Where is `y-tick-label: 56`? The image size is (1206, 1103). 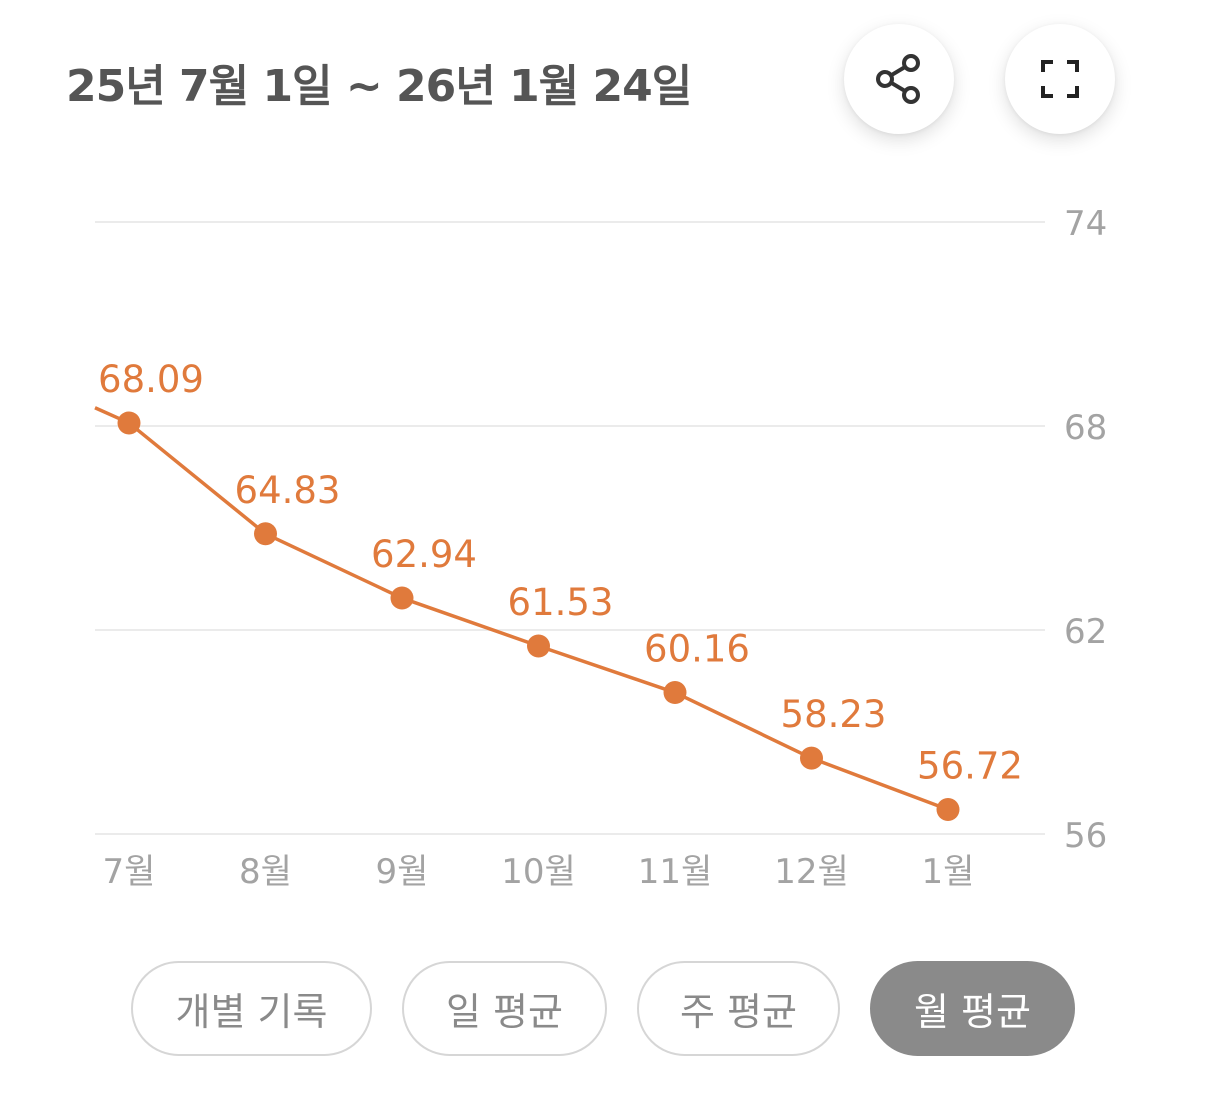
y-tick-label: 56 is located at coordinates (1085, 836).